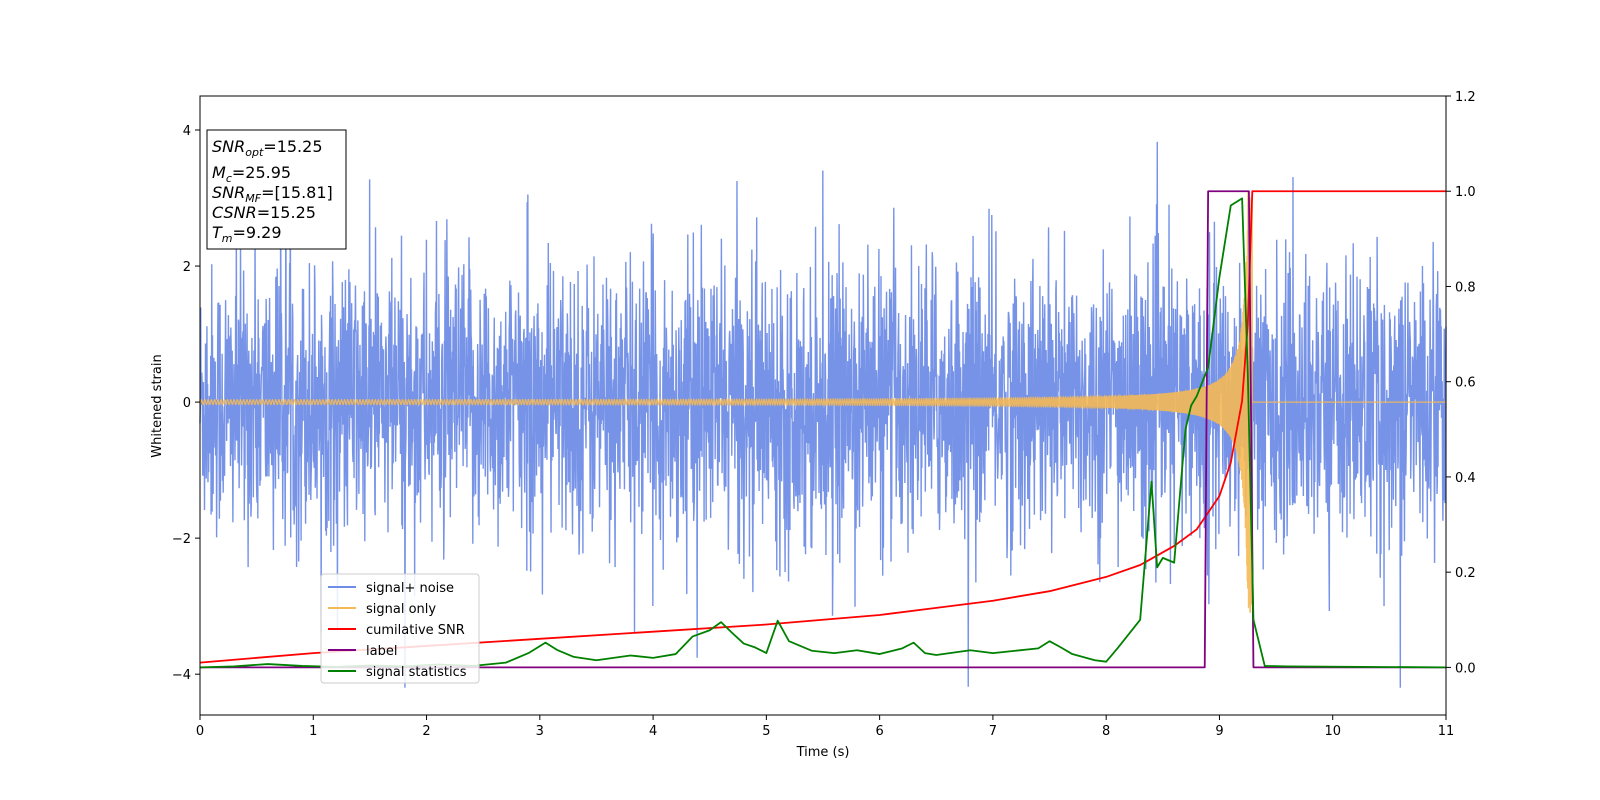 Image resolution: width=1600 pixels, height=800 pixels. Describe the element at coordinates (1465, 192) in the screenshot. I see `y2-tick-label-1: 1.0` at that location.